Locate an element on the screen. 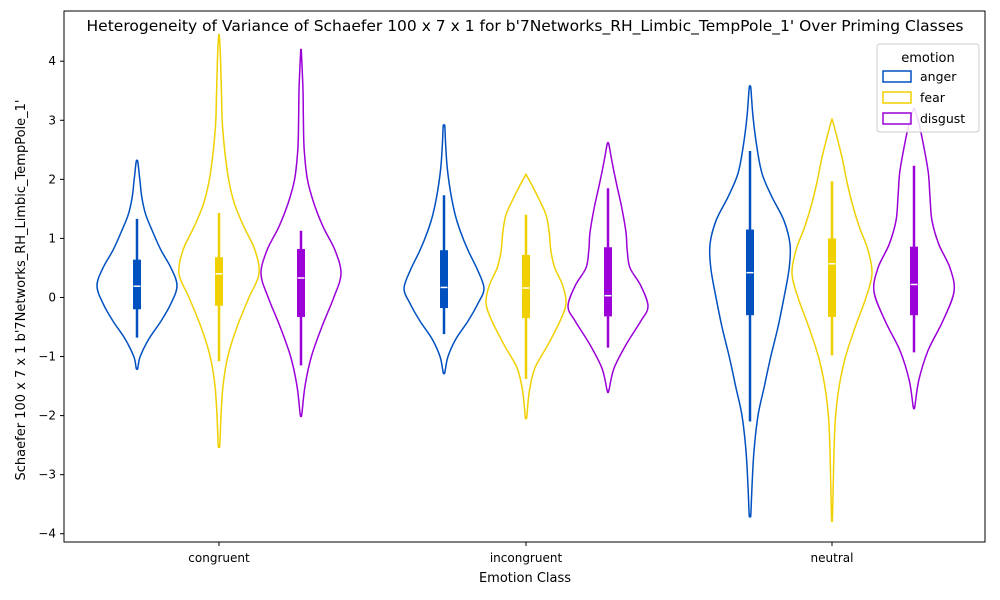 This screenshot has height=600, width=1000. violin-disgust-congruent is located at coordinates (301, 233).